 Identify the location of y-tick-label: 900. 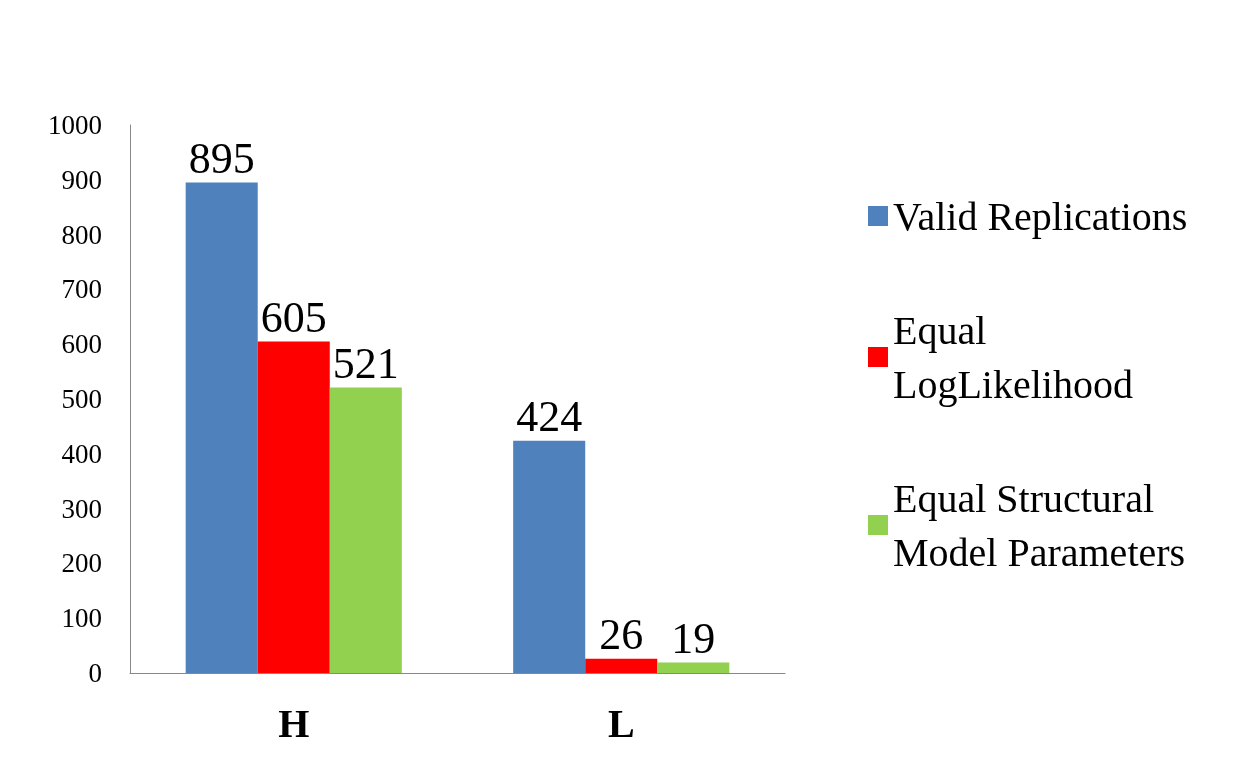
(81, 179).